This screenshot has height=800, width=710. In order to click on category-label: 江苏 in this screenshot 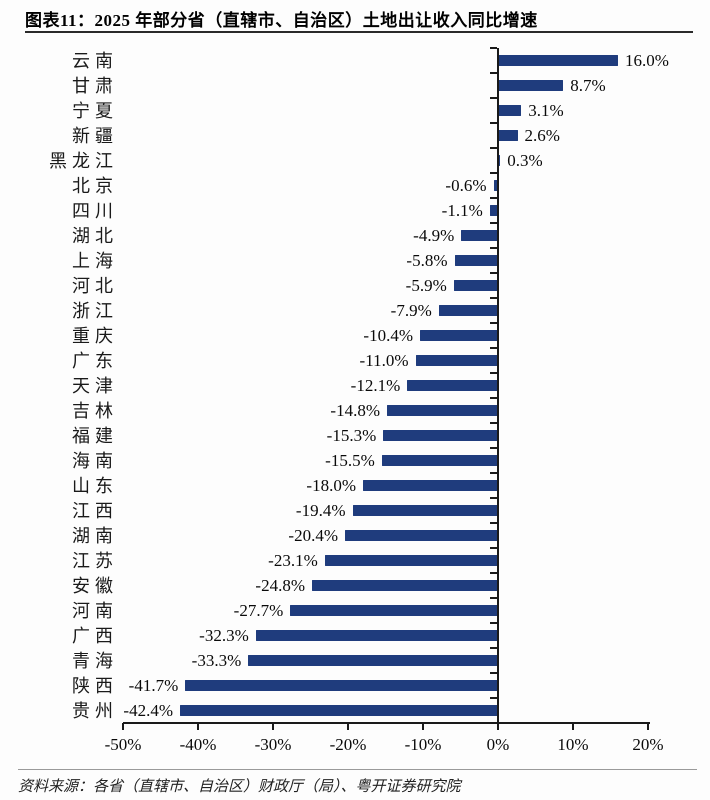, I will do `click(95, 560)`.